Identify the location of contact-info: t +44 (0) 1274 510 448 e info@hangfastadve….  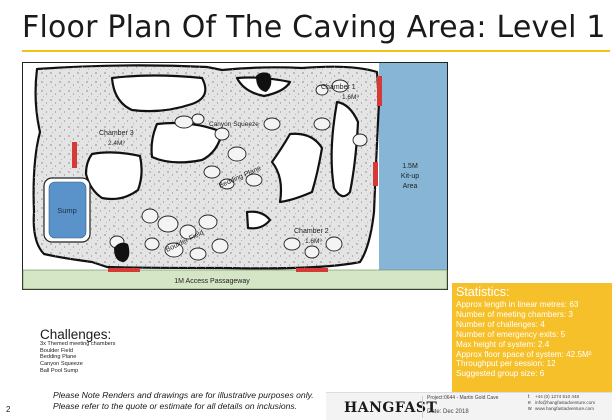
(561, 403).